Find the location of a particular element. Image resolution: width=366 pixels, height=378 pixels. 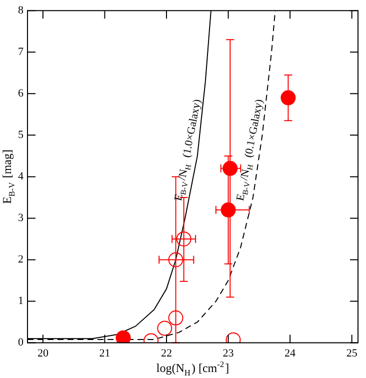

x-tick-label: 20 is located at coordinates (43, 353).